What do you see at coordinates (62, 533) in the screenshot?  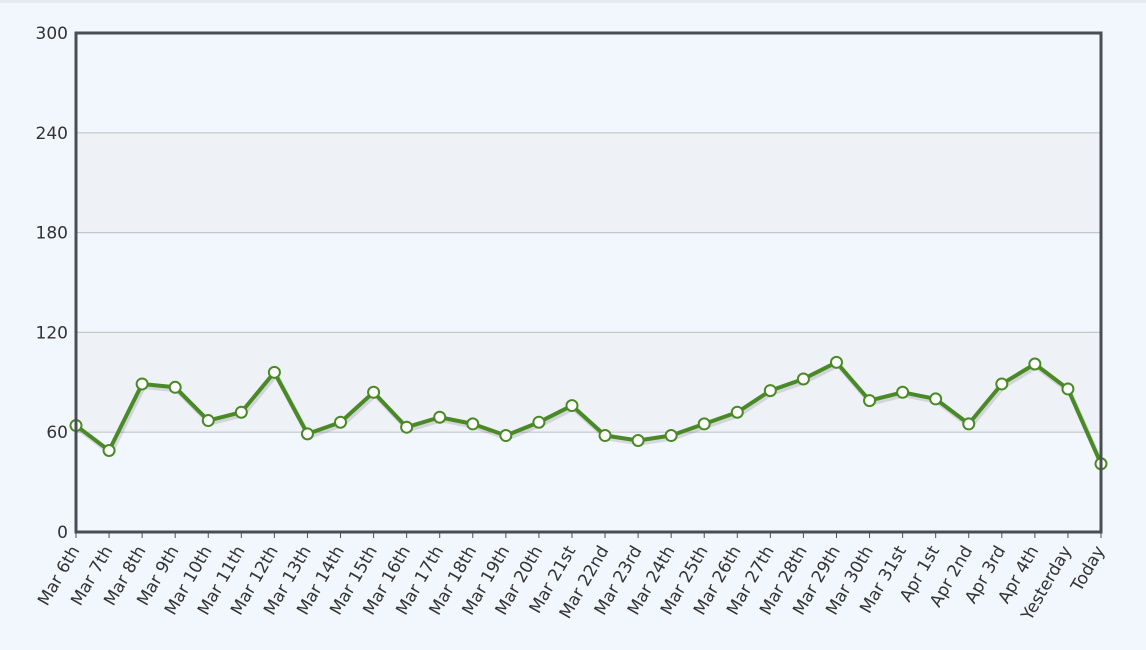 I see `y-tick-label: 0` at bounding box center [62, 533].